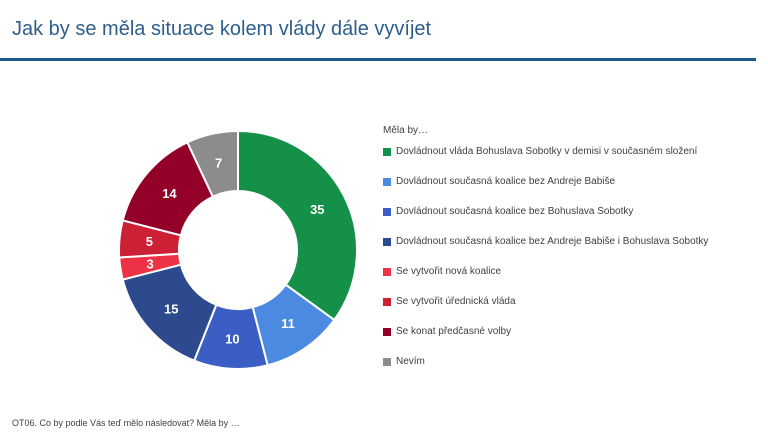  What do you see at coordinates (169, 193) in the screenshot?
I see `slice-value-label: 14` at bounding box center [169, 193].